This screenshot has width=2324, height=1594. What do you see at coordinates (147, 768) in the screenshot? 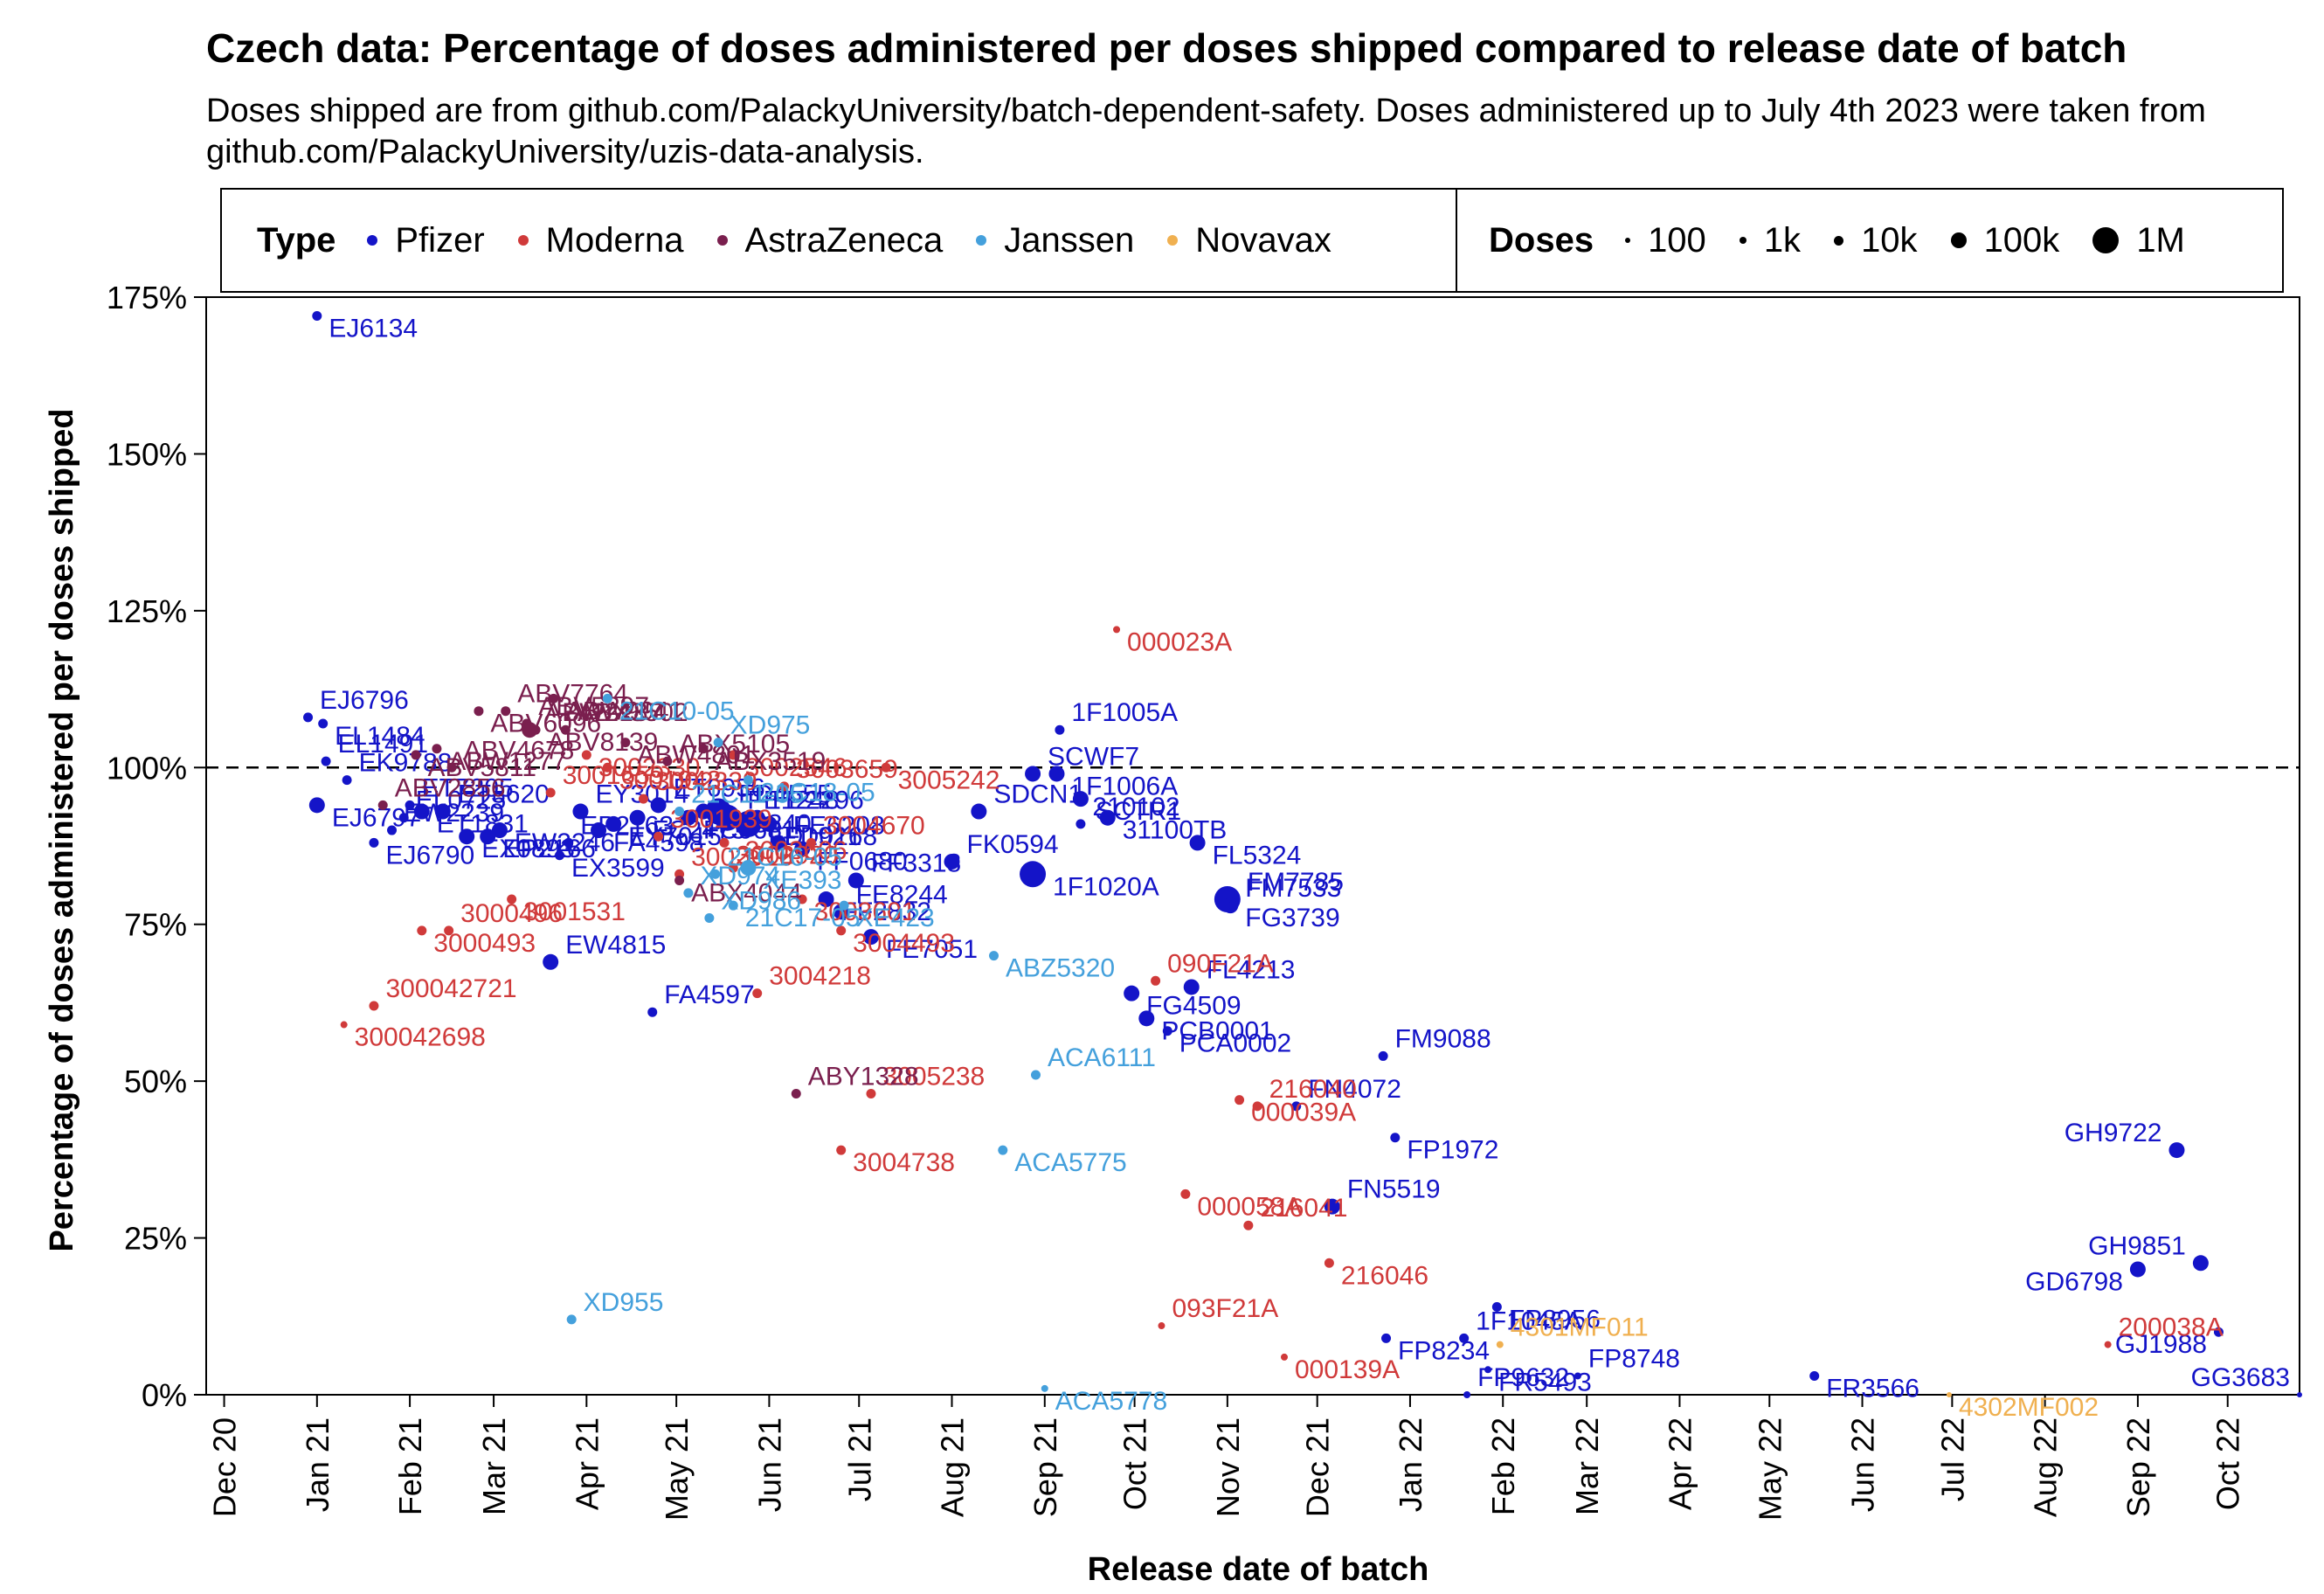
I see `y-tick-label: 100%` at bounding box center [147, 768].